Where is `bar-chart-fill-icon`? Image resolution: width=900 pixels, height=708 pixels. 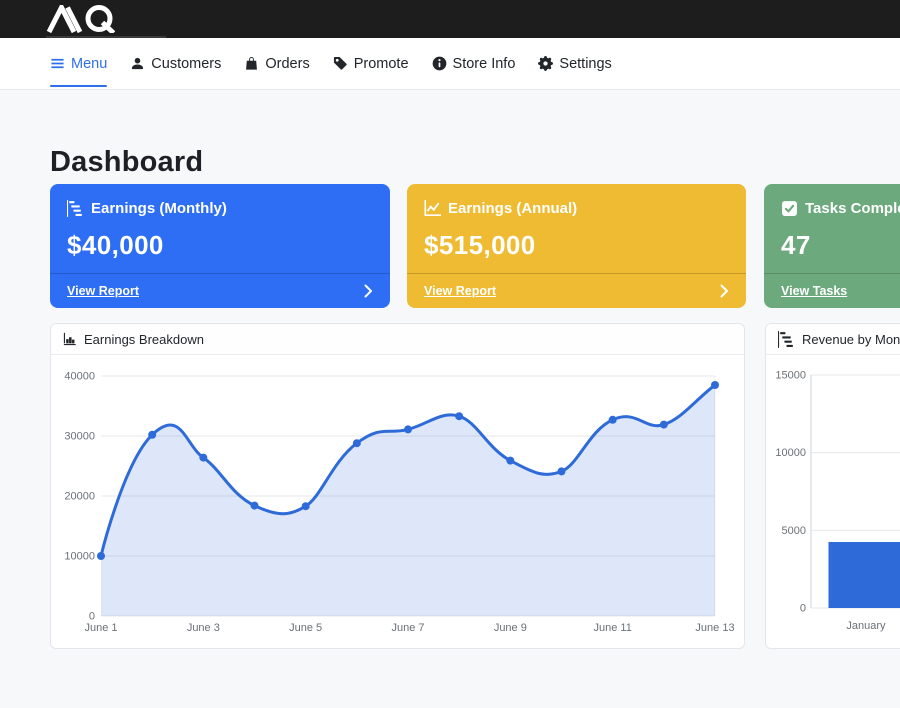
bar-chart-fill-icon is located at coordinates (70, 339).